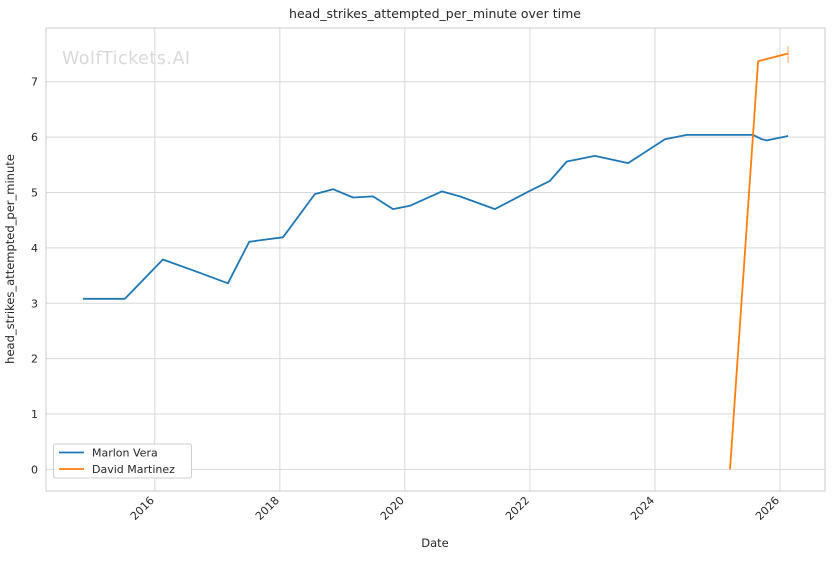 The image size is (832, 561). What do you see at coordinates (133, 469) in the screenshot?
I see `legend-label: David Martinez` at bounding box center [133, 469].